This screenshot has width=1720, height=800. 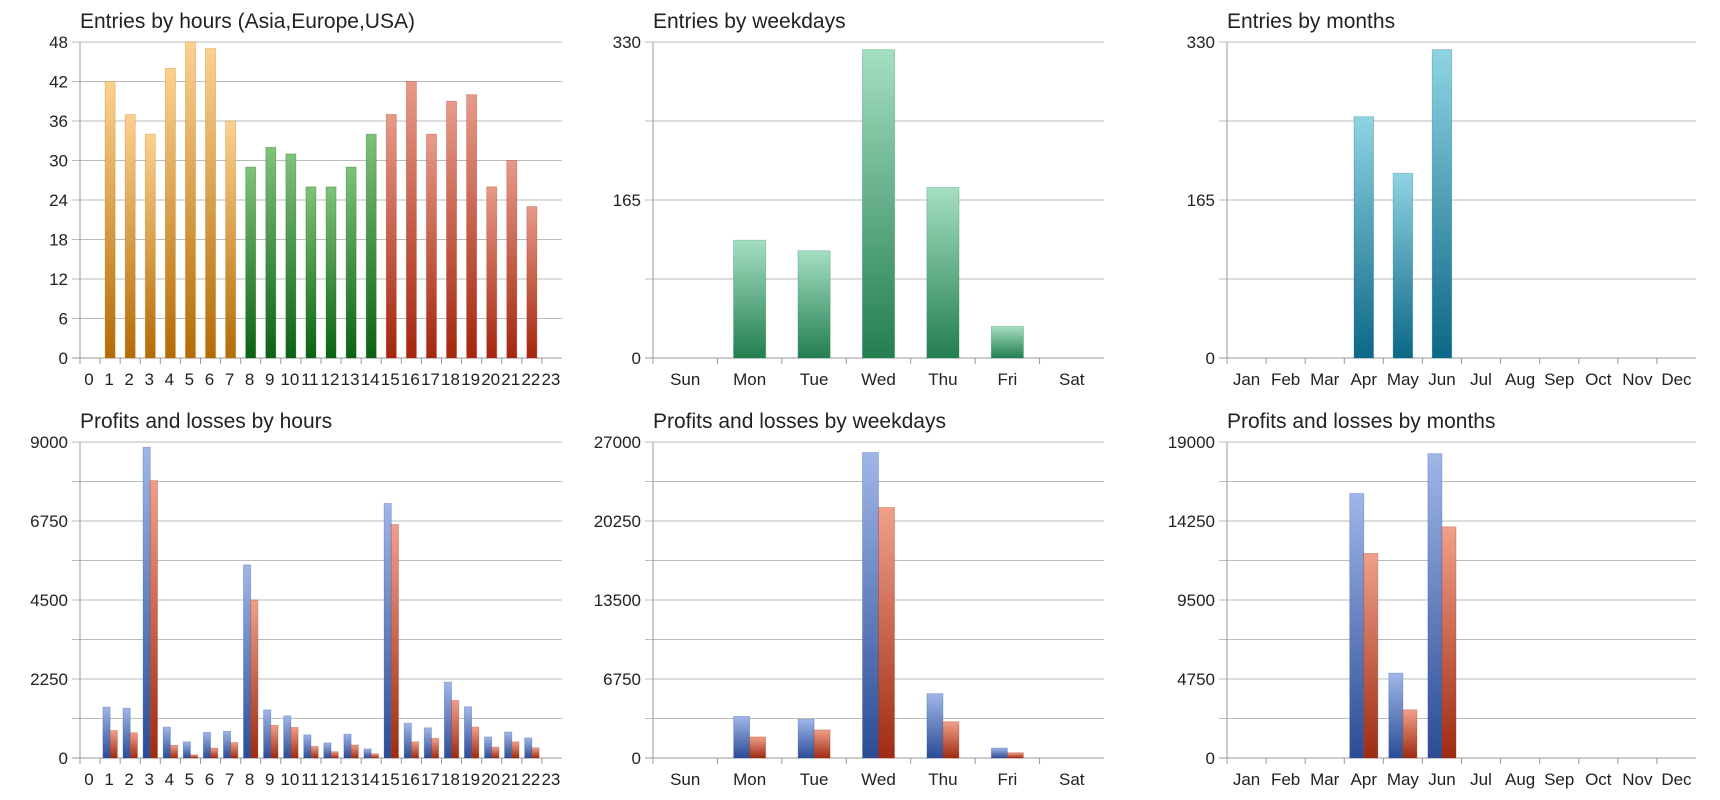 I want to click on y-tick-label: 12, so click(x=58, y=279).